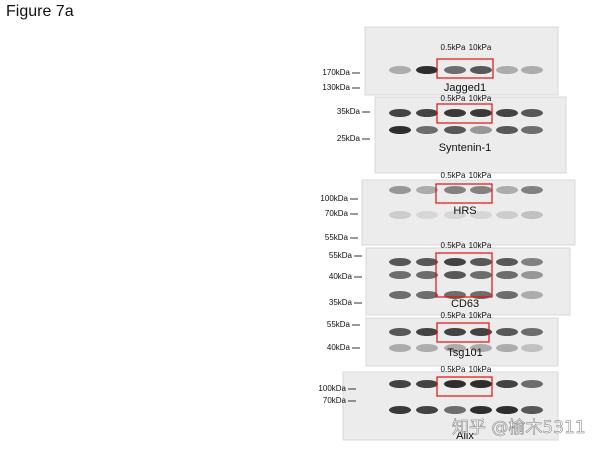 The height and width of the screenshot is (453, 600). Describe the element at coordinates (336, 87) in the screenshot. I see `marker-label: 130kDa` at that location.